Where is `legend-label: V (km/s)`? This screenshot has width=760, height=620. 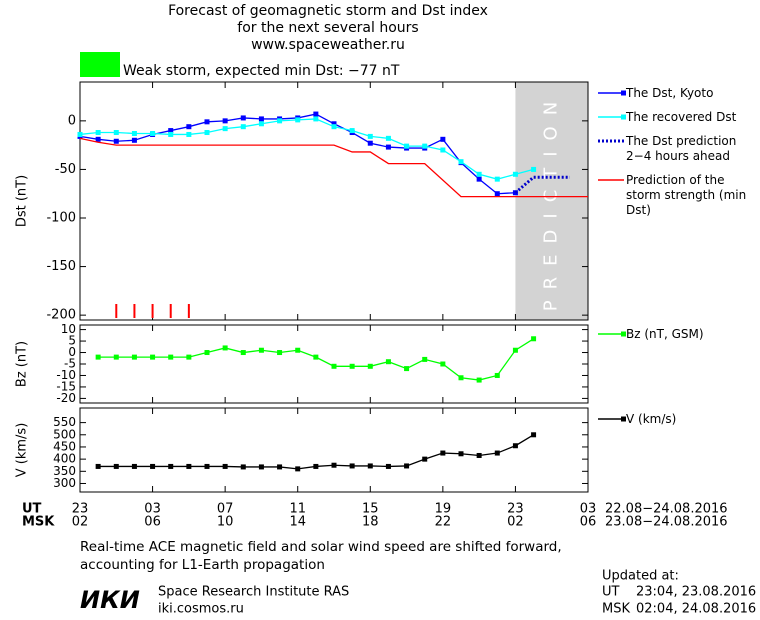 legend-label: V (km/s) is located at coordinates (651, 419).